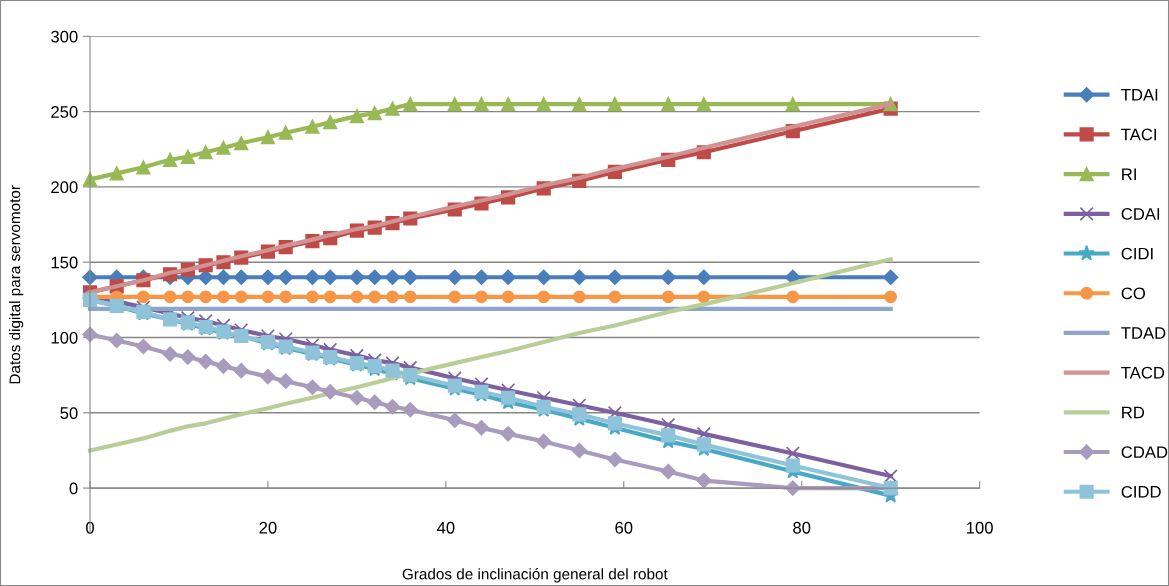 The image size is (1169, 586). What do you see at coordinates (1138, 134) in the screenshot?
I see `legend-label: TACI` at bounding box center [1138, 134].